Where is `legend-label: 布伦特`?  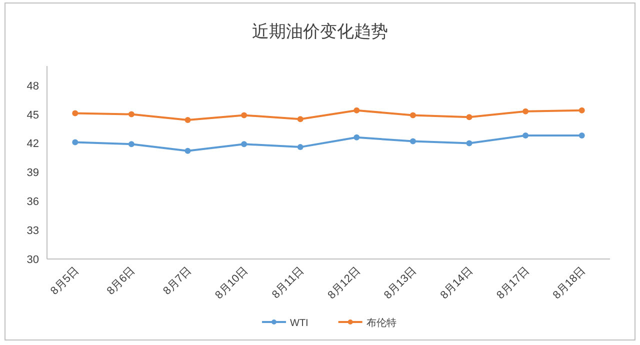 legend-label: 布伦特 is located at coordinates (381, 323).